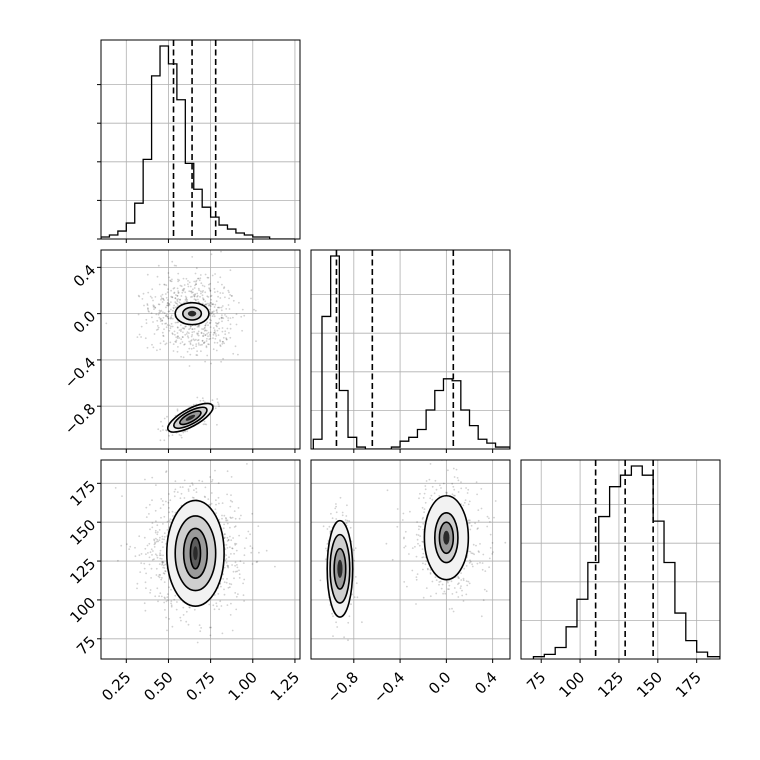  Describe the element at coordinates (340, 568) in the screenshot. I see `density-core` at that location.